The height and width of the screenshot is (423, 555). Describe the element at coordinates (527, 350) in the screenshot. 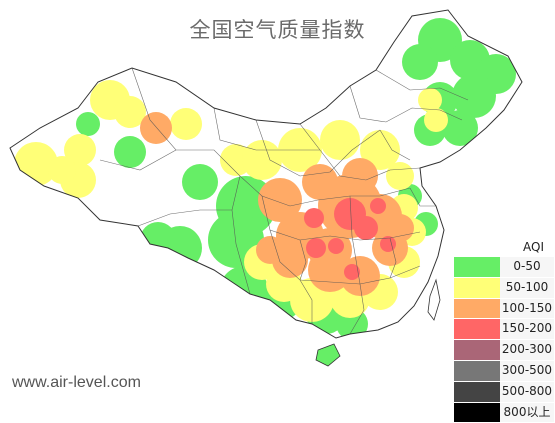

I see `legend-label: 200-300` at that location.